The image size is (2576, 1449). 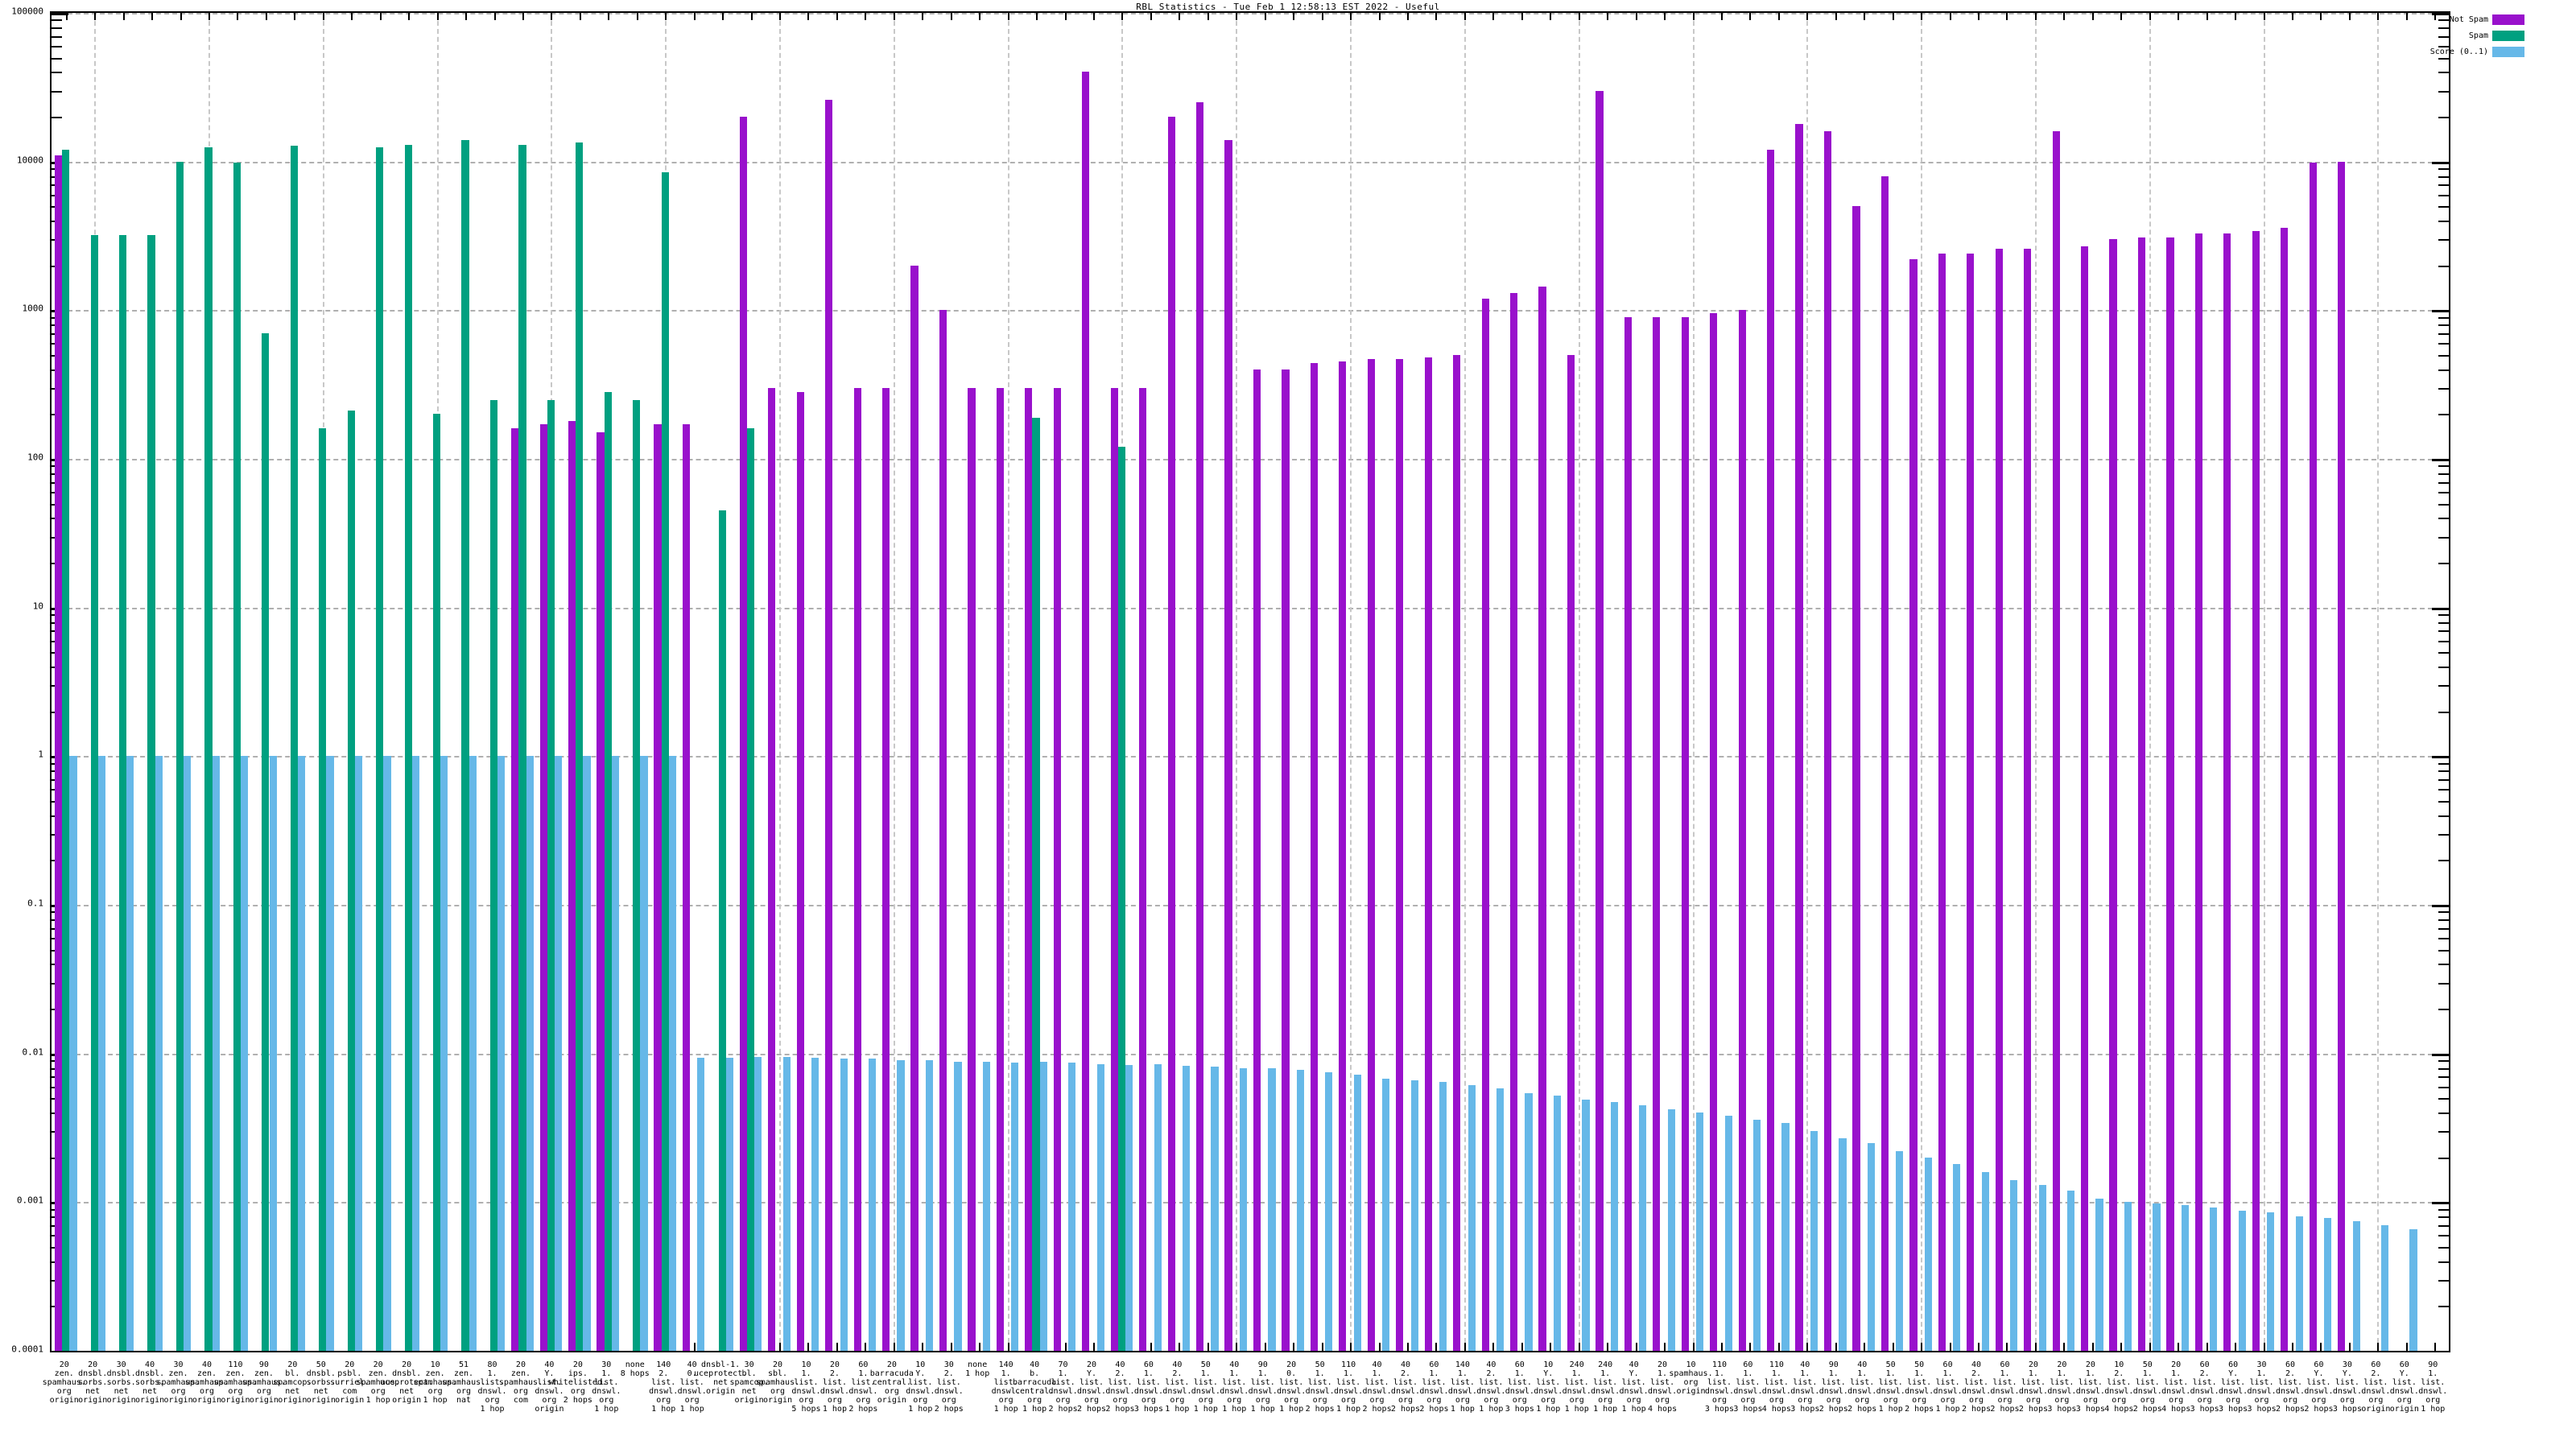 I want to click on x-axis-tick-label: 60 1. list. dnswl. org 2 hops, so click(x=863, y=1387).